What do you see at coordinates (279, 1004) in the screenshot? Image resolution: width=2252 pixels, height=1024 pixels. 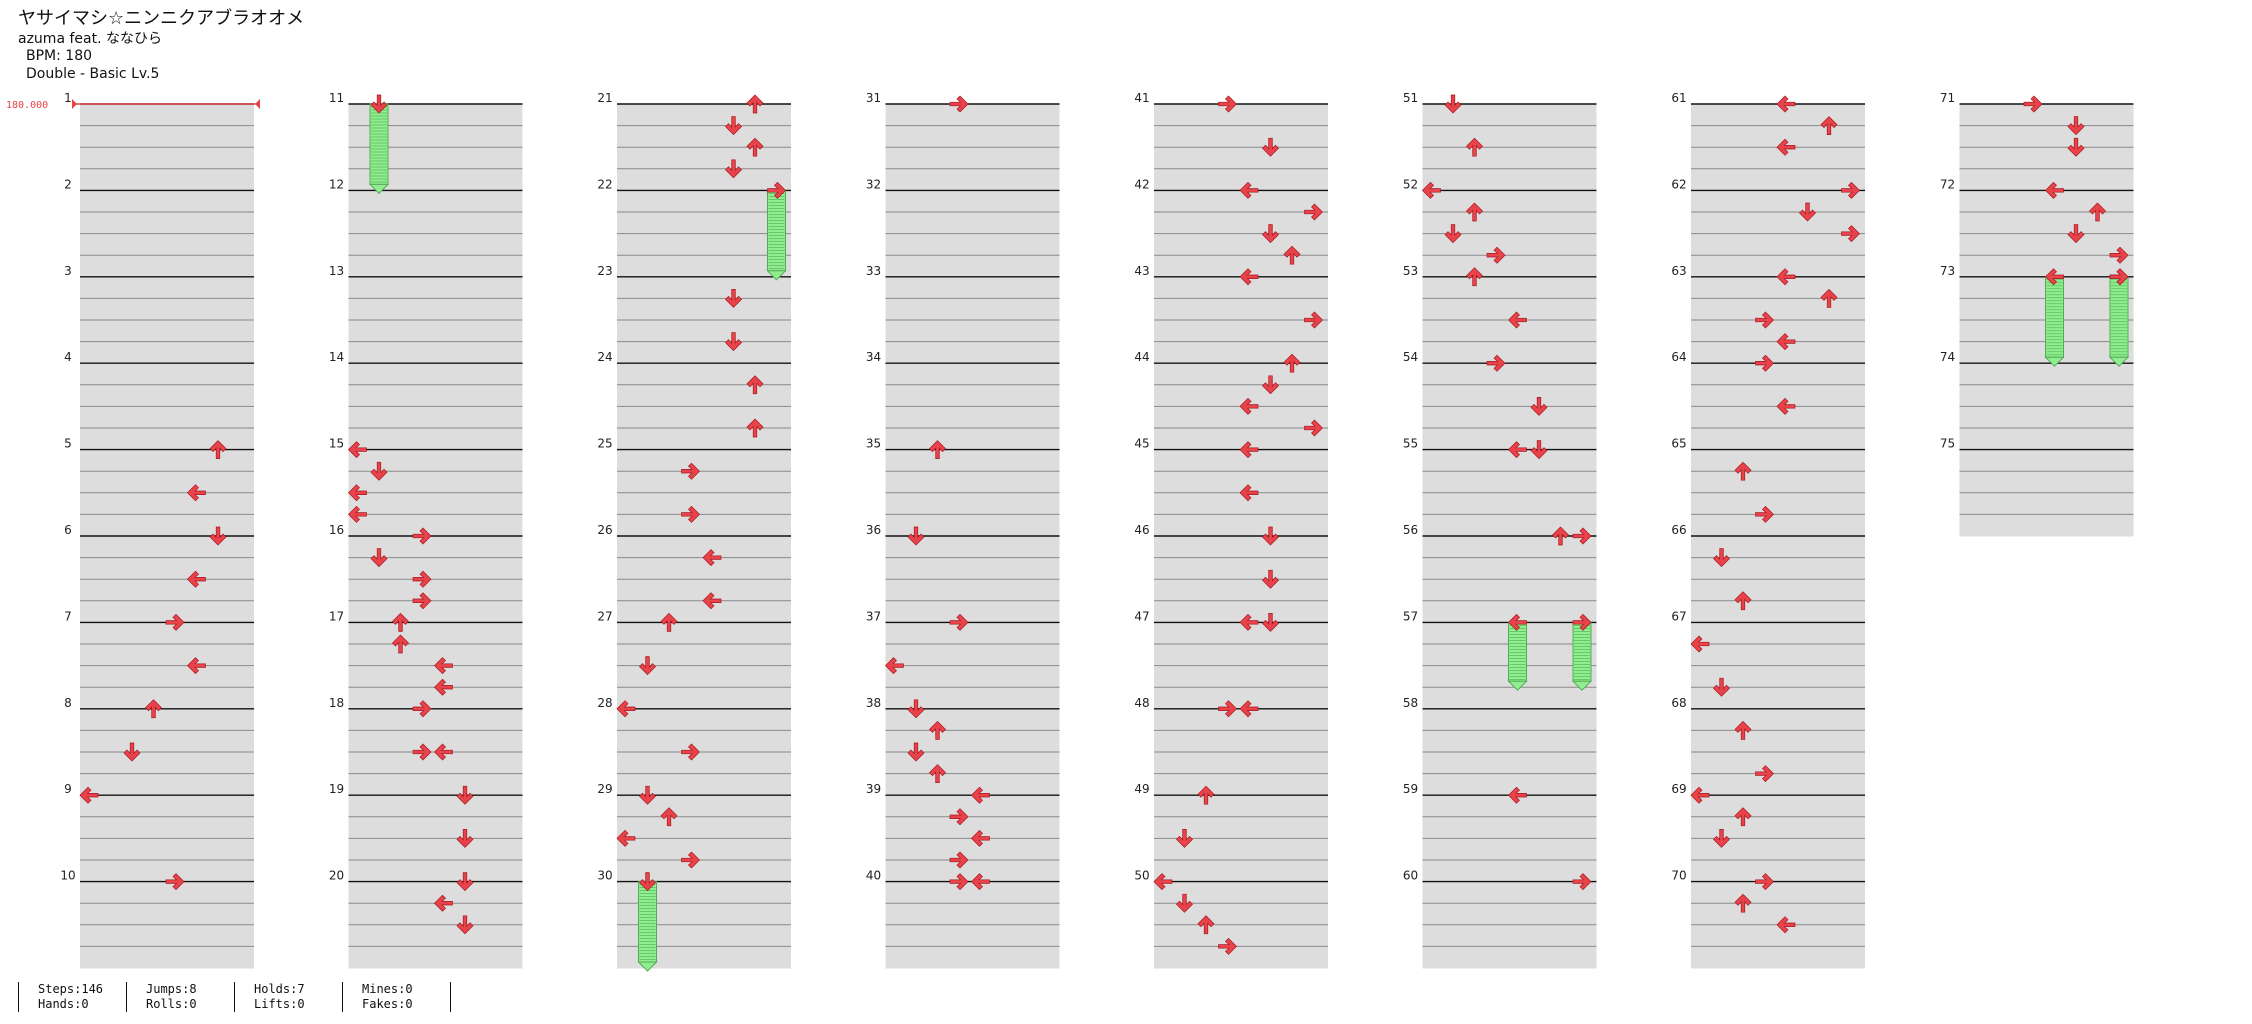 I see `stat-lifts: Lifts:0` at bounding box center [279, 1004].